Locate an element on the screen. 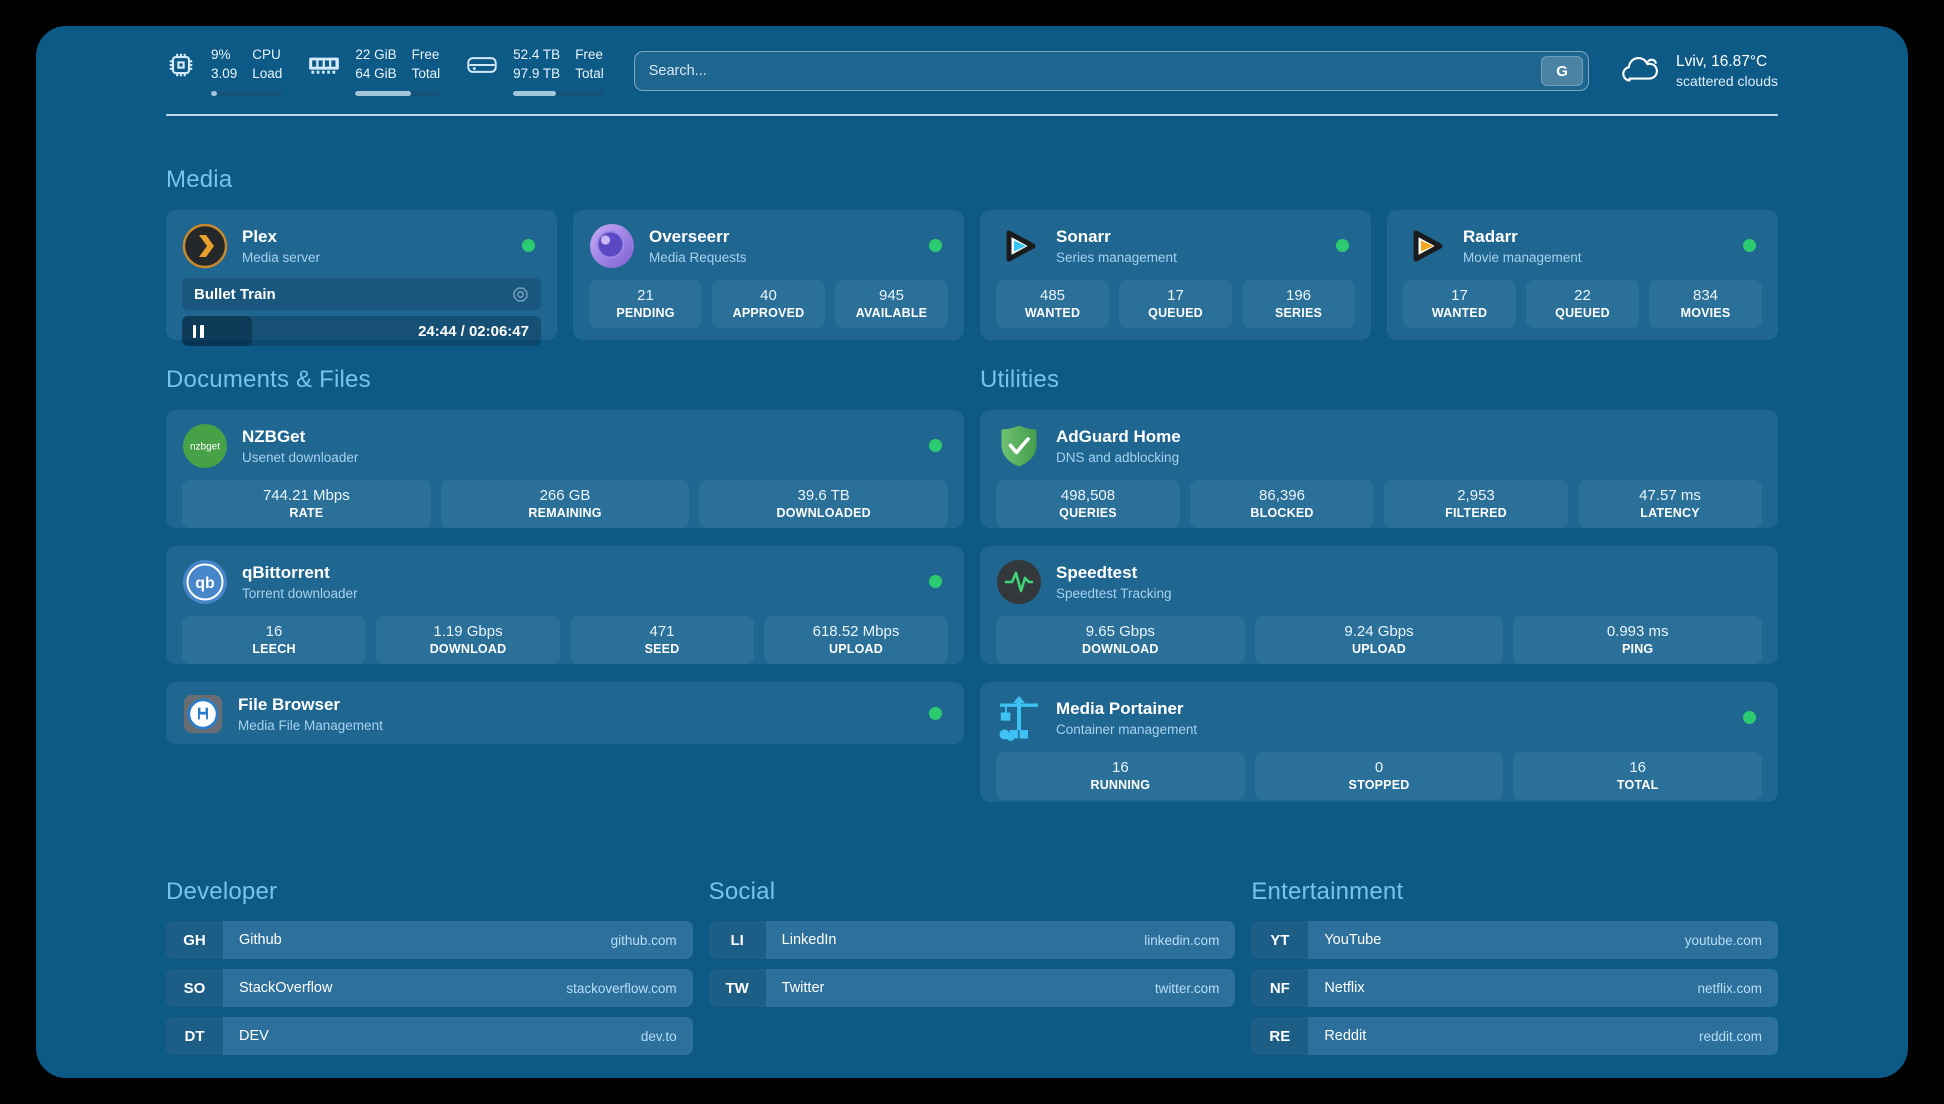 This screenshot has width=1944, height=1104. link-domain: youtube.com is located at coordinates (1723, 940).